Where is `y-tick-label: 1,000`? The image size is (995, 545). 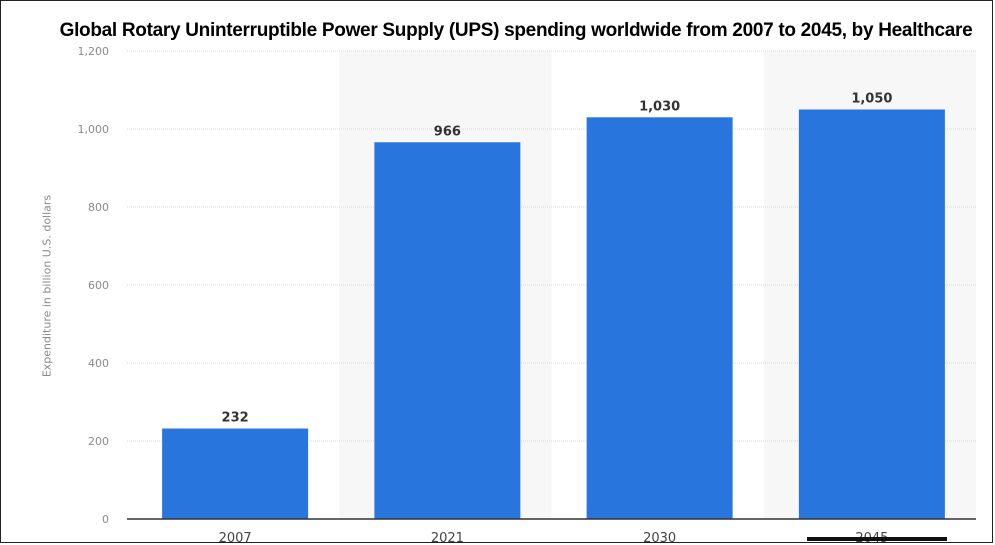 y-tick-label: 1,000 is located at coordinates (94, 129).